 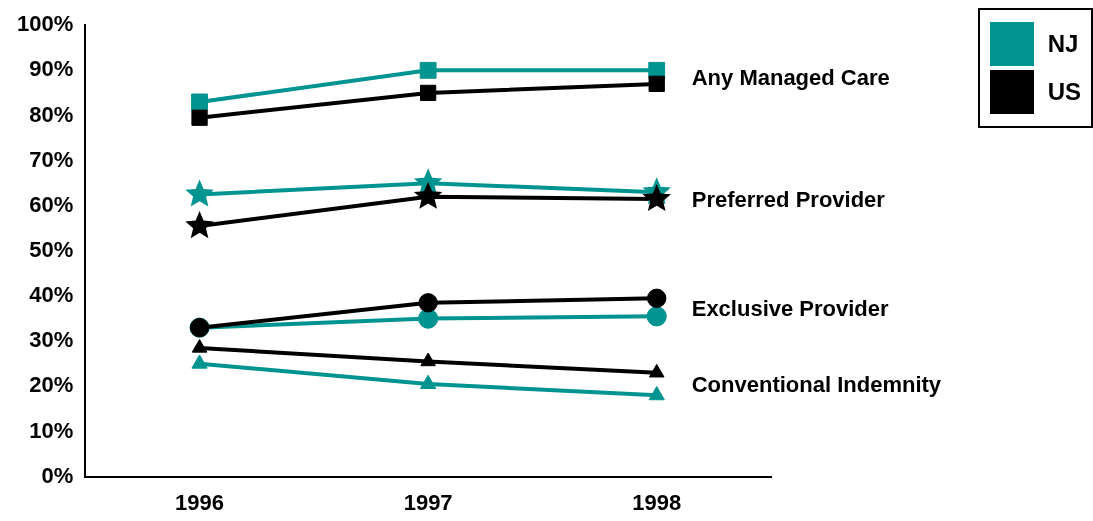 I want to click on annotation: Exclusive Provider, so click(x=790, y=308).